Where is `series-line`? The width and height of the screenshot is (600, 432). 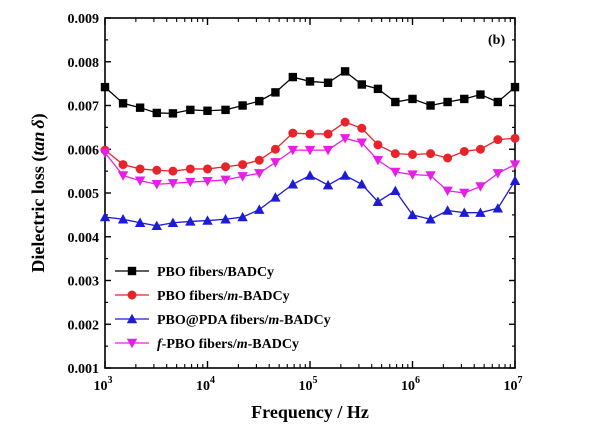
series-line is located at coordinates (310, 200).